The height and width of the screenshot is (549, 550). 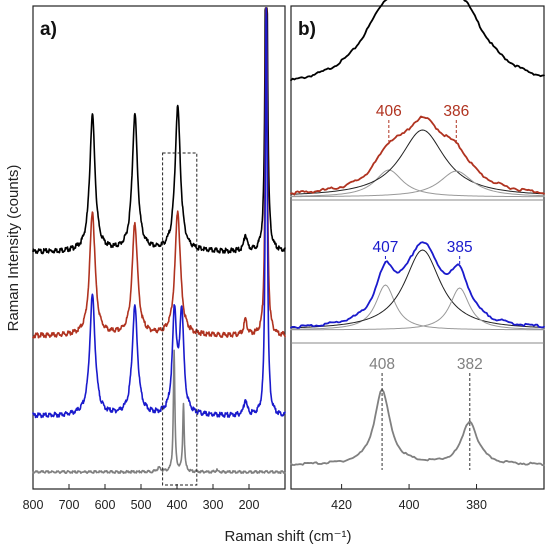 I want to click on peak-label: 386, so click(x=456, y=111).